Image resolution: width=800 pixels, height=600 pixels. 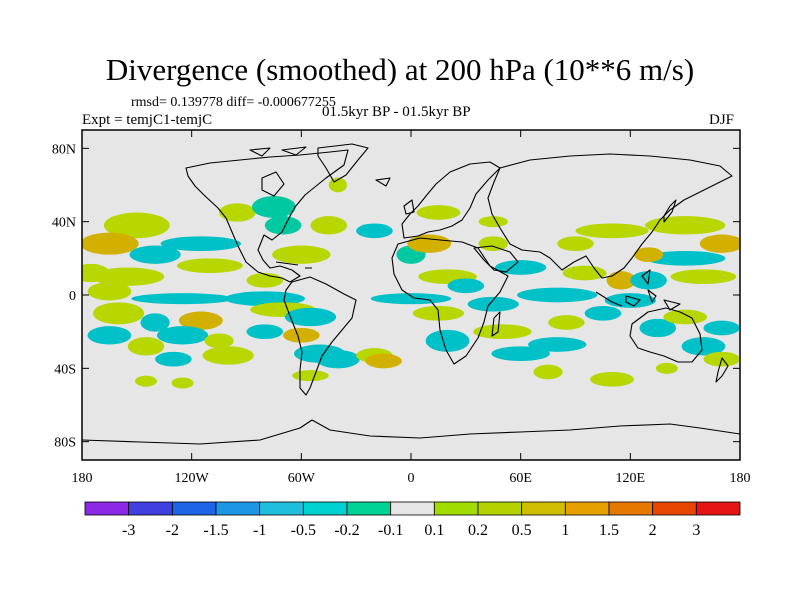 I want to click on coastline-japan, so click(x=670, y=211).